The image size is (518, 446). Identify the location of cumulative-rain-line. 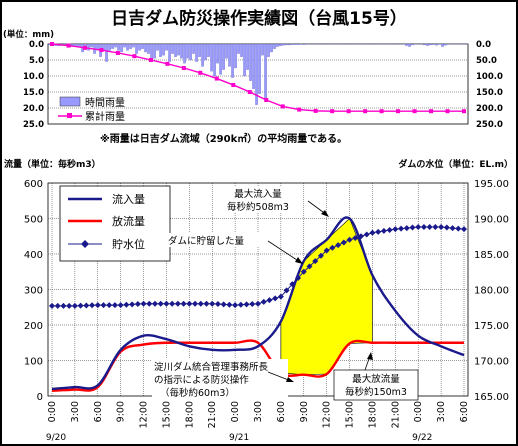
(257, 77).